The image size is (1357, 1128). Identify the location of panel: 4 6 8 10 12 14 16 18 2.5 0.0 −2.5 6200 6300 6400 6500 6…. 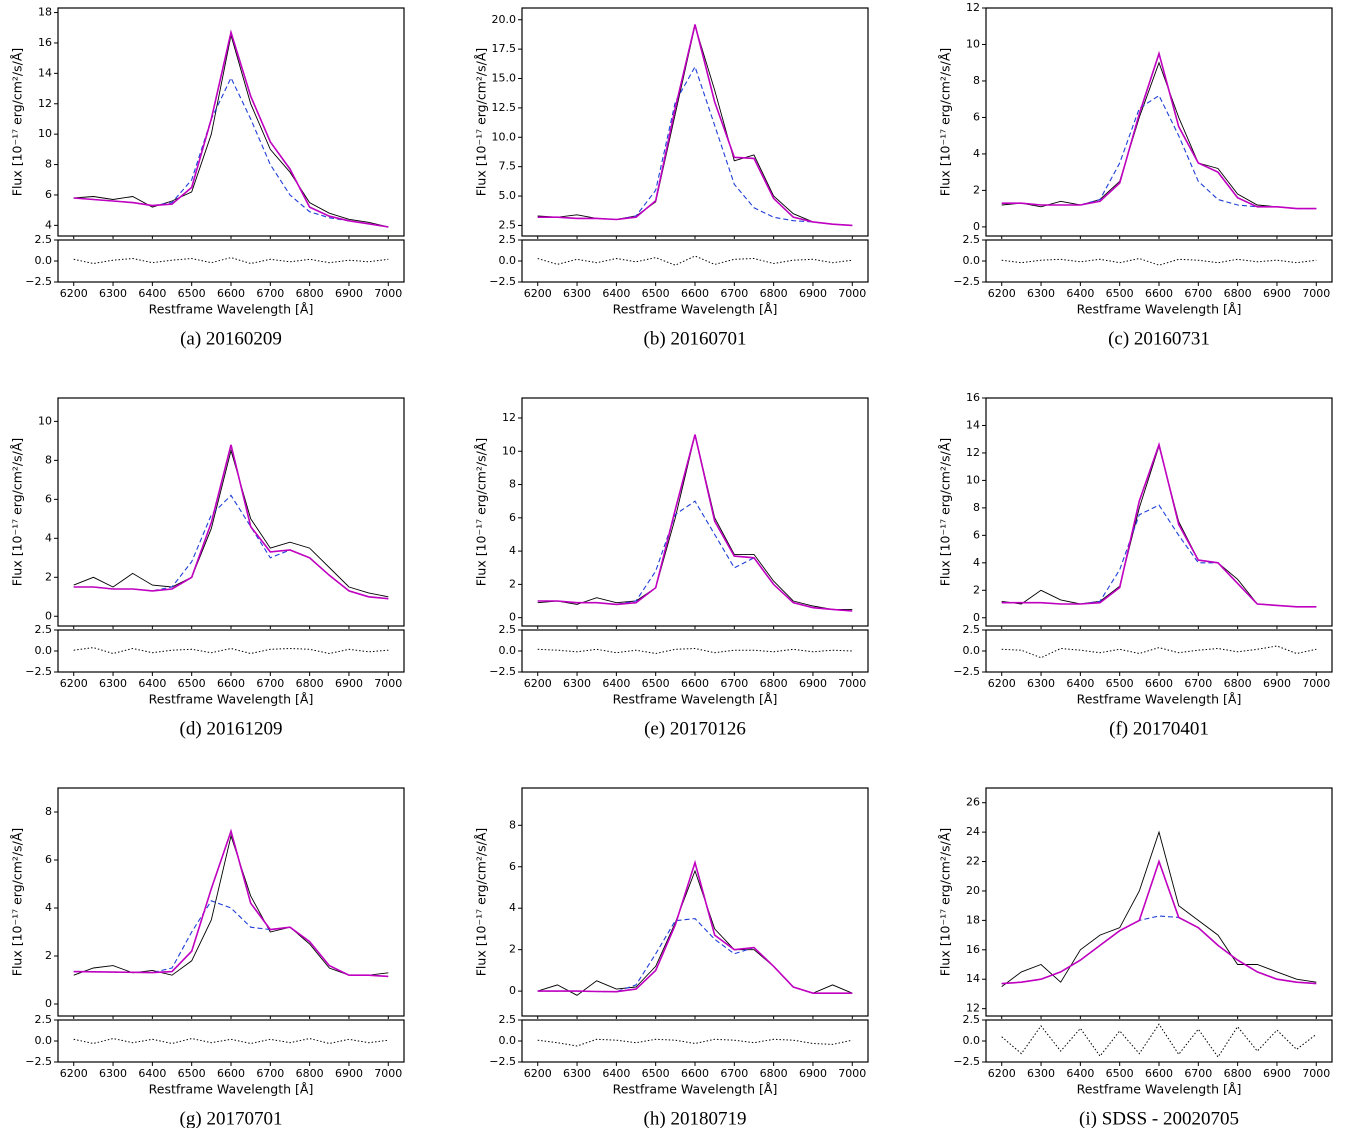
(207, 177).